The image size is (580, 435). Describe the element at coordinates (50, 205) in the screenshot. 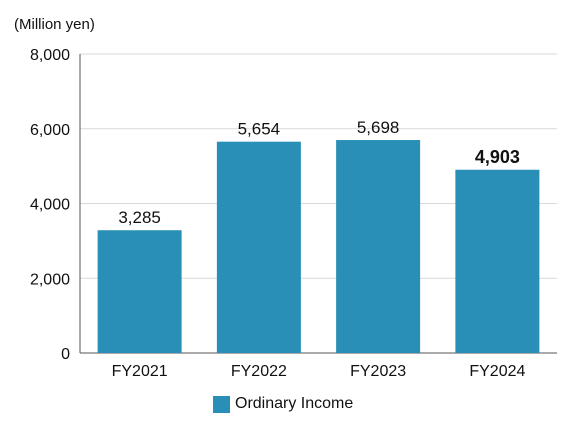

I see `y-tick-label: 4,000` at that location.